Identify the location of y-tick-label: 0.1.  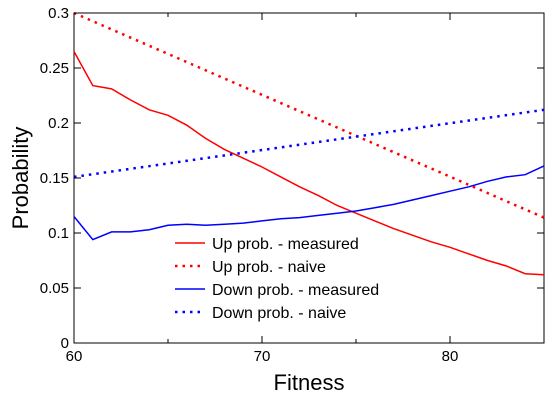
(58, 233).